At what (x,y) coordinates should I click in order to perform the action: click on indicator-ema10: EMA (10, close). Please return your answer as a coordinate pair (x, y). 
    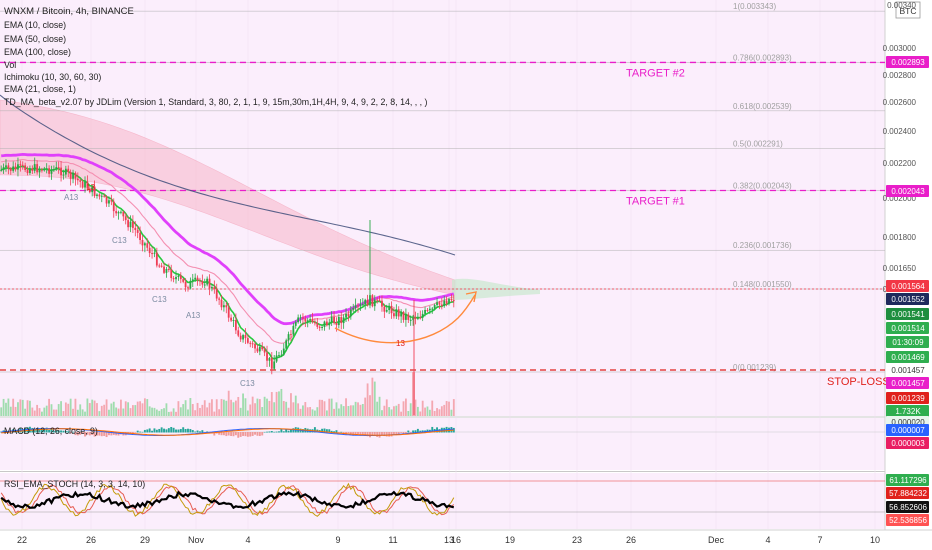
    Looking at the image, I should click on (35, 25).